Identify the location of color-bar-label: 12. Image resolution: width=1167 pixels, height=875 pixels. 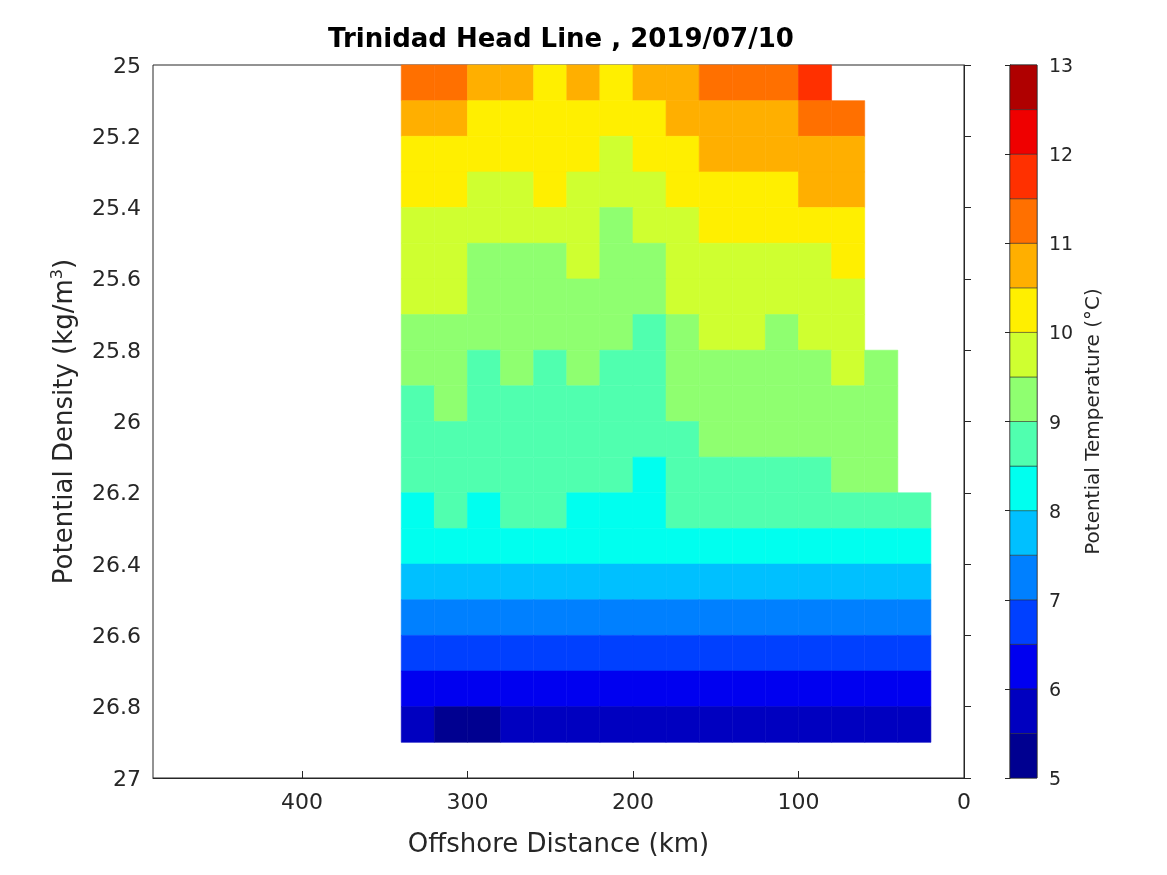
(1061, 154).